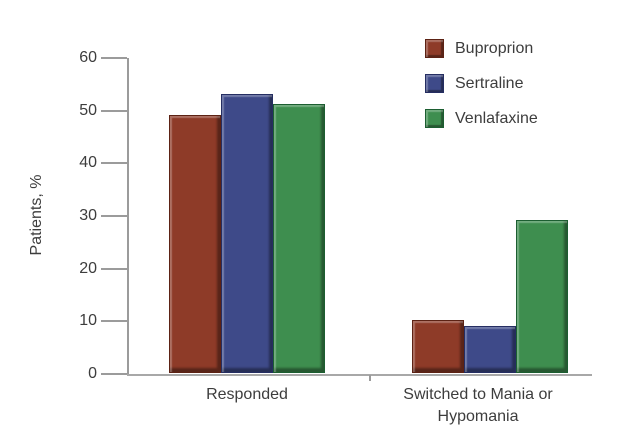 This screenshot has width=640, height=439. I want to click on y-tick-label: 50, so click(88, 110).